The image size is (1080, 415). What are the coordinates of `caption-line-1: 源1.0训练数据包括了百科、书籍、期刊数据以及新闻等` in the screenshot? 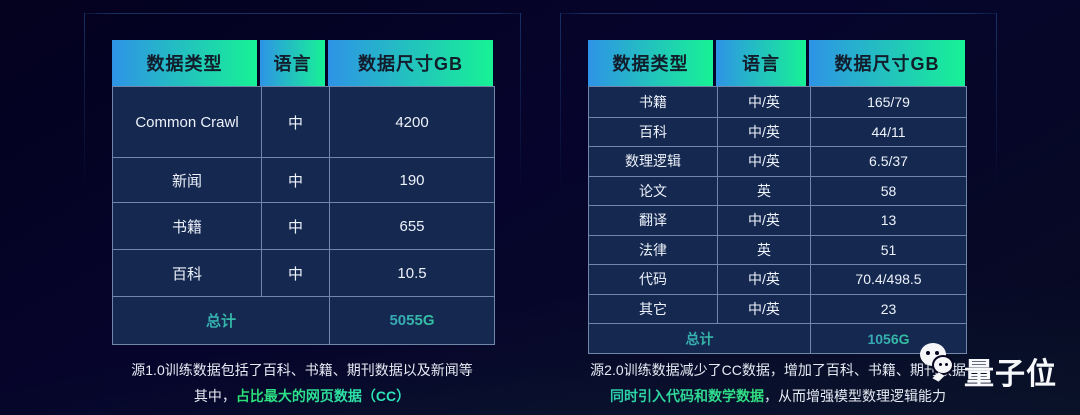 It's located at (302, 370).